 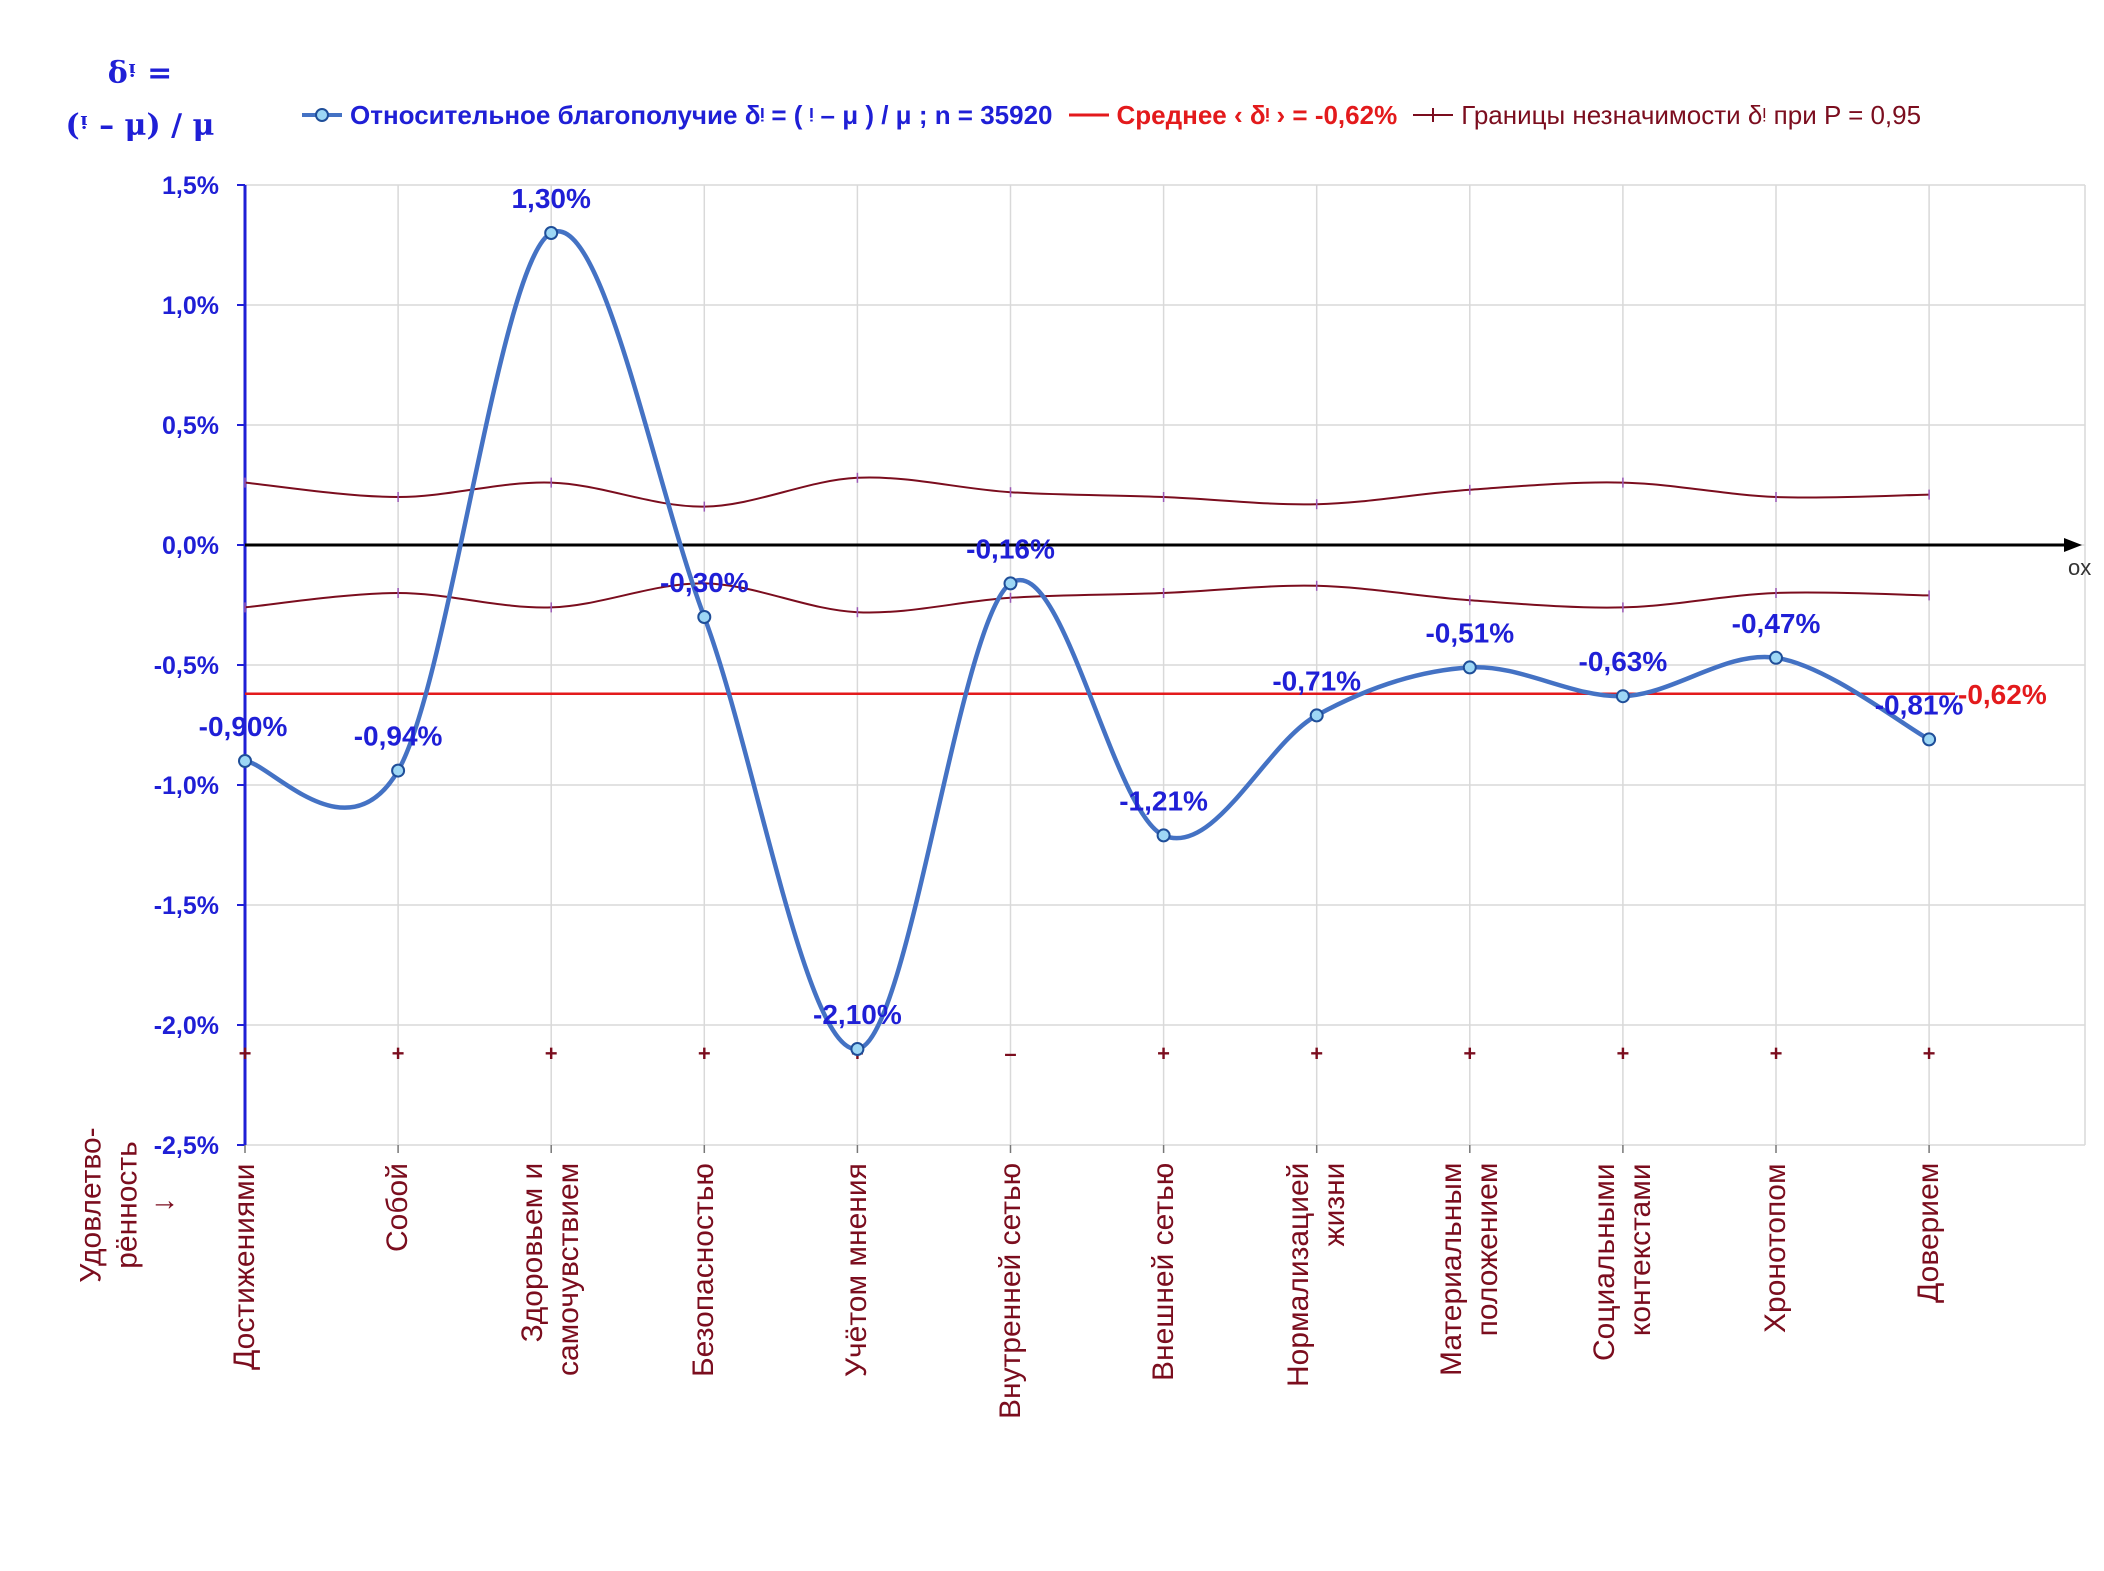 I want to click on legend-swatch-mean, so click(x=1088, y=115).